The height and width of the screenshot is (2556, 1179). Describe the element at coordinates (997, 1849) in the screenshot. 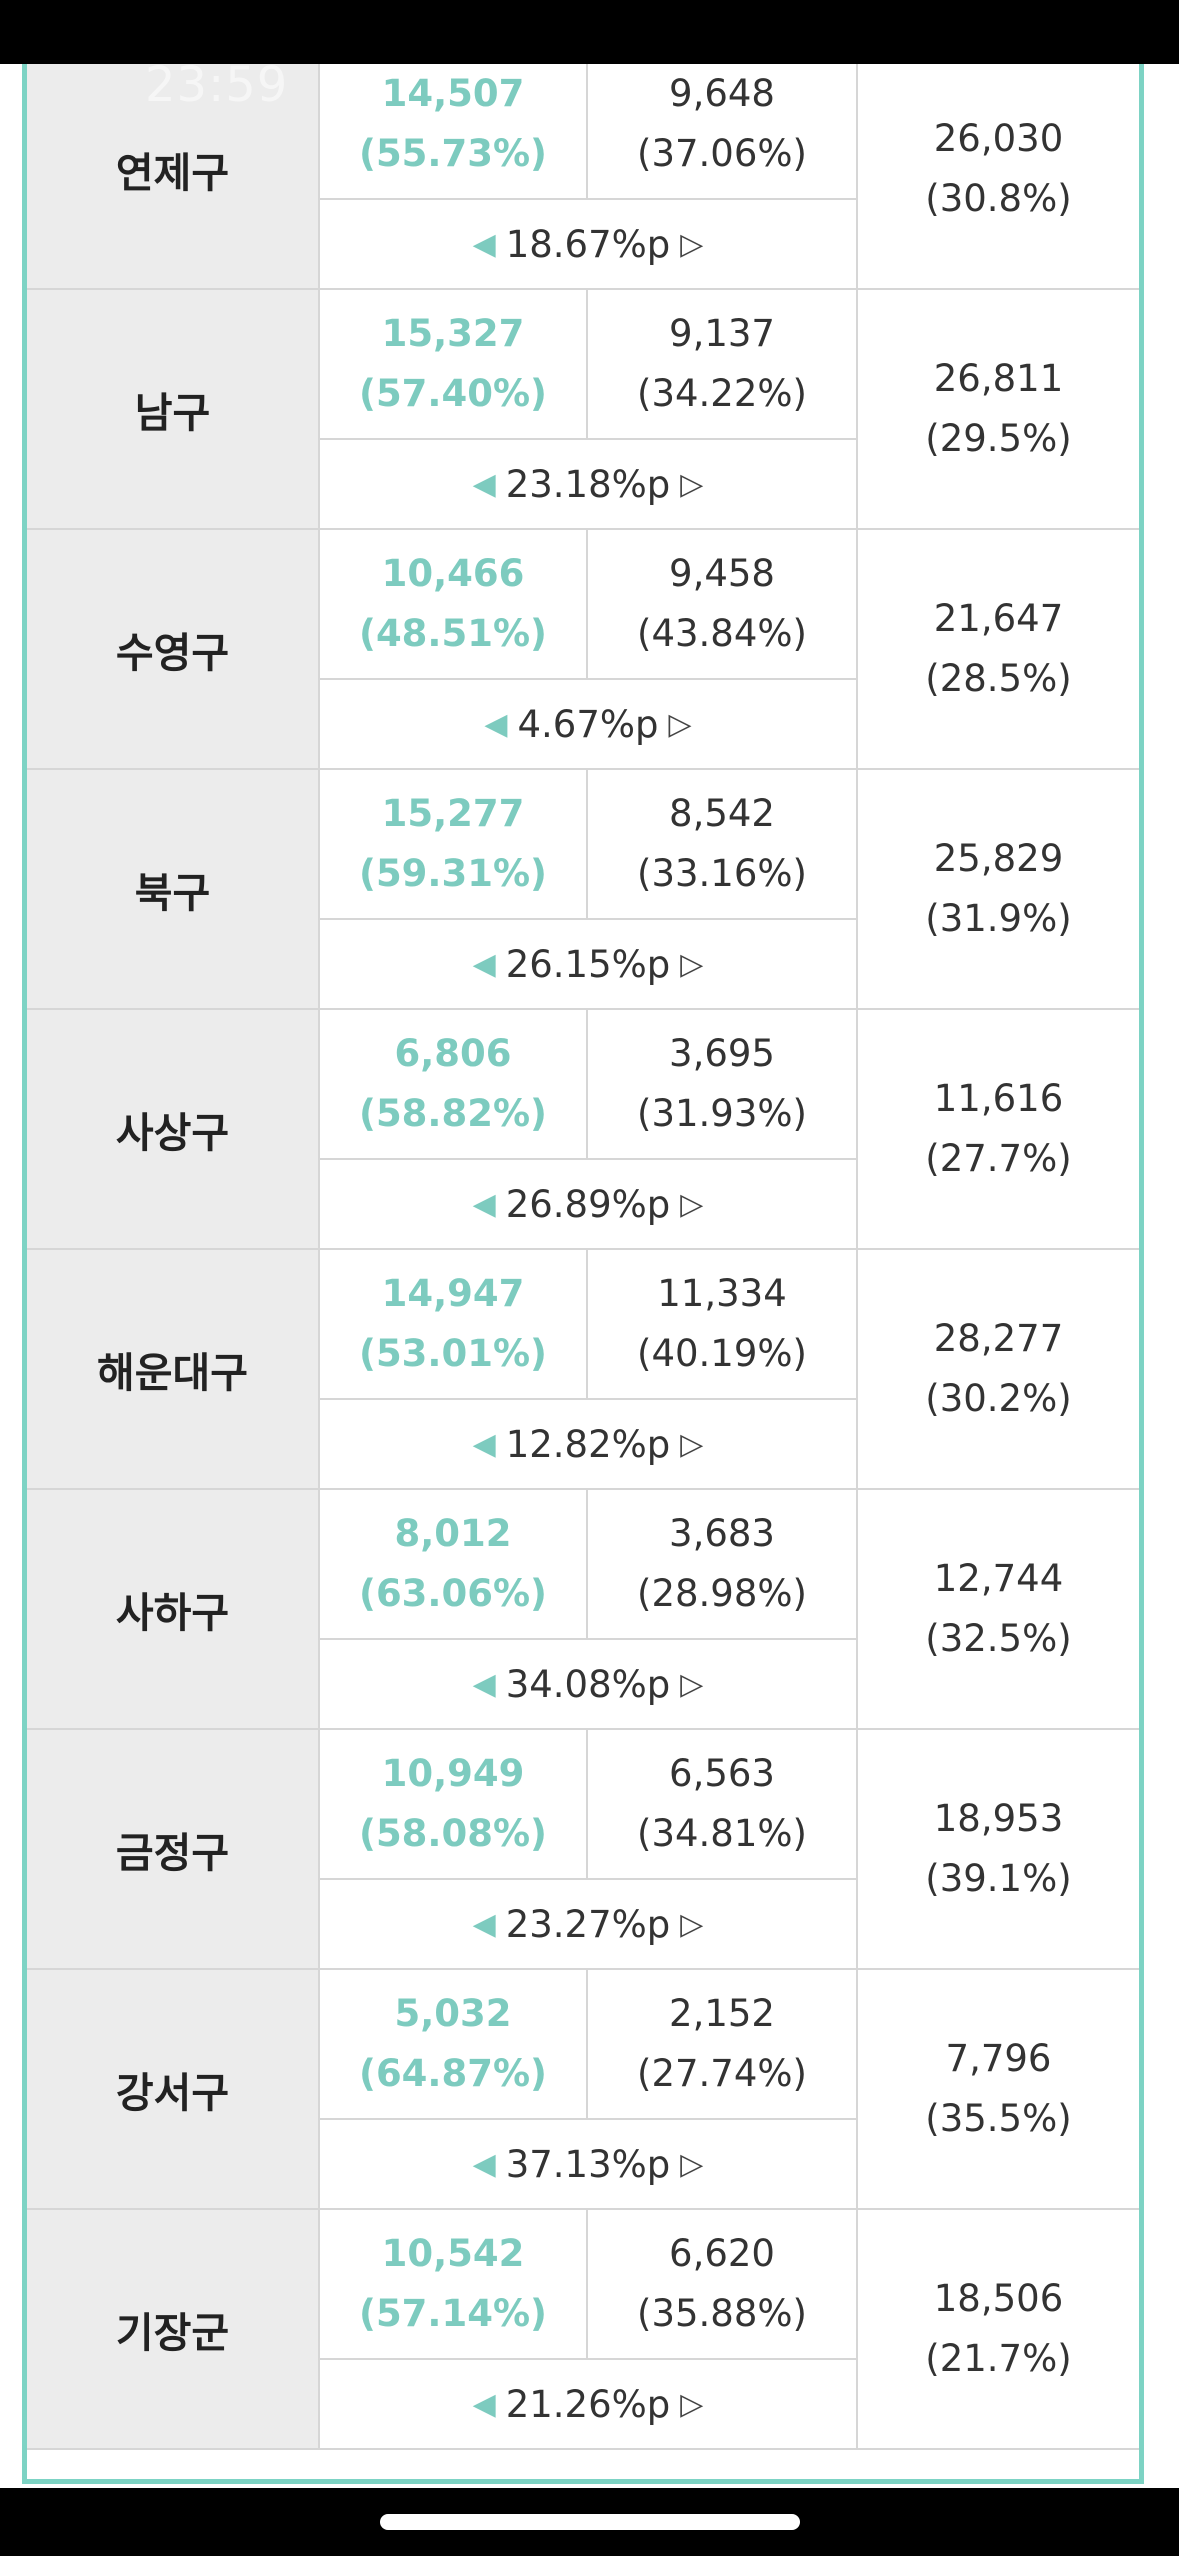

I see `total-cell: 18,953 (39.1%)` at that location.